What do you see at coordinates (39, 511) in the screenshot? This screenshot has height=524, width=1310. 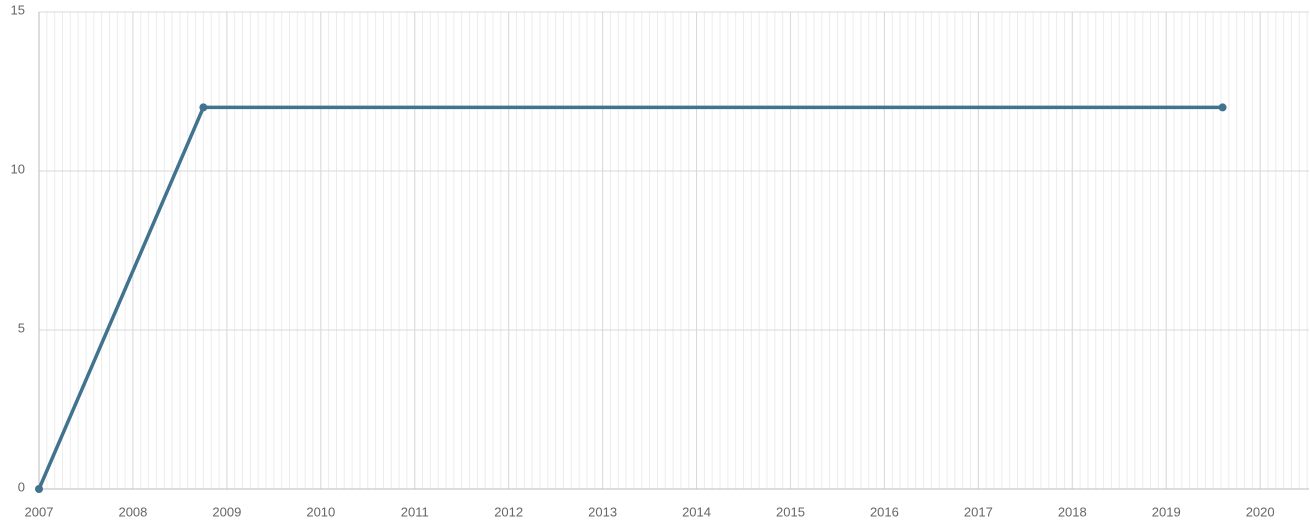 I see `x-tick-label: 2007` at bounding box center [39, 511].